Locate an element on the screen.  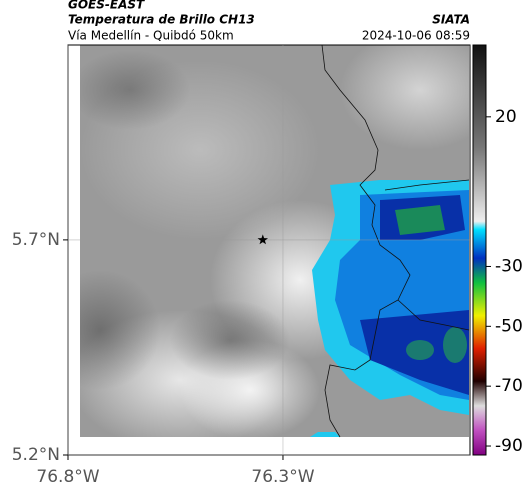
colorbar-tick-label: -50 is located at coordinates (509, 326).